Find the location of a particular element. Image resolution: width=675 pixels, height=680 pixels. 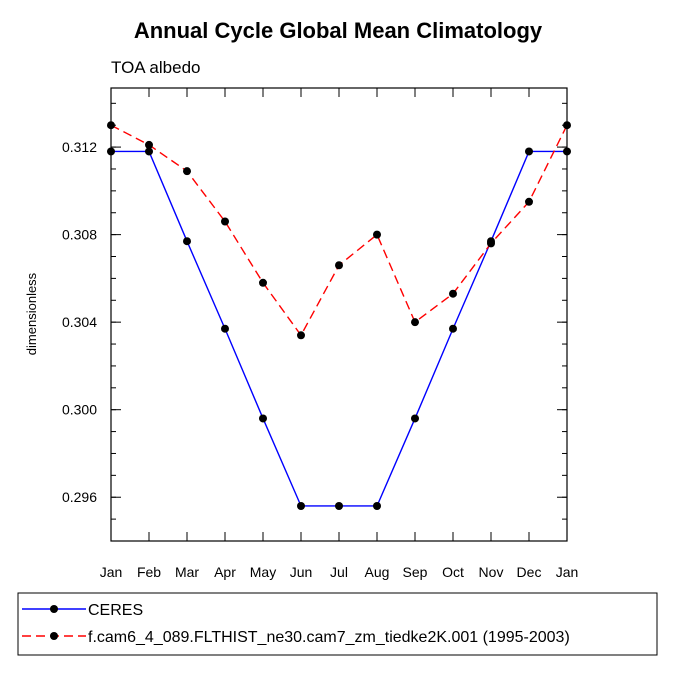

y-axis-label: dimensionless is located at coordinates (31, 313).